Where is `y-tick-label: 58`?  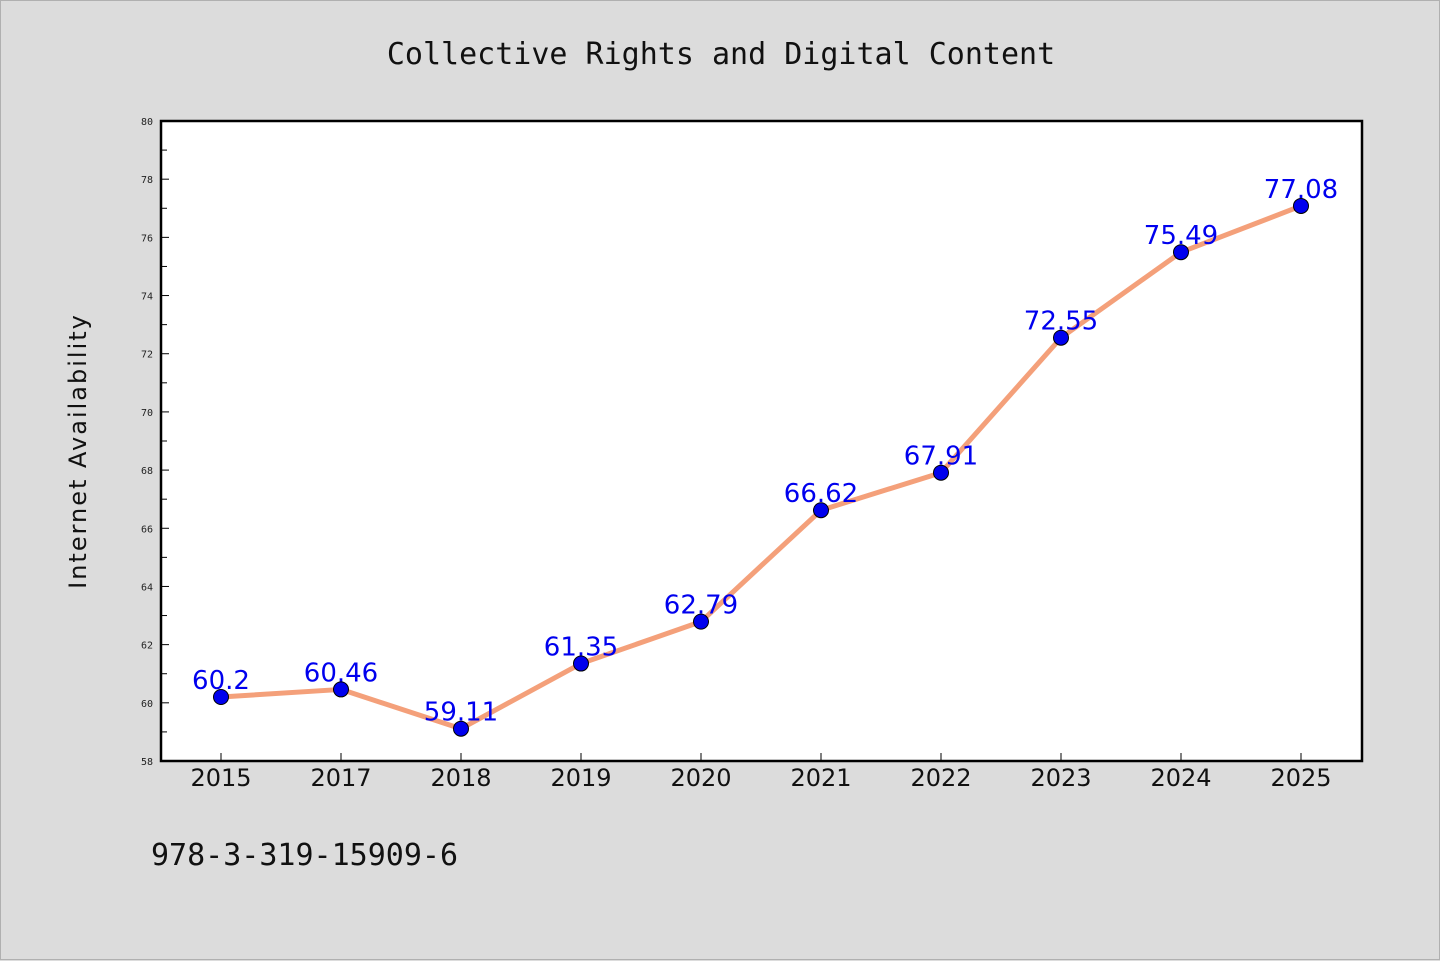
y-tick-label: 58 is located at coordinates (147, 762).